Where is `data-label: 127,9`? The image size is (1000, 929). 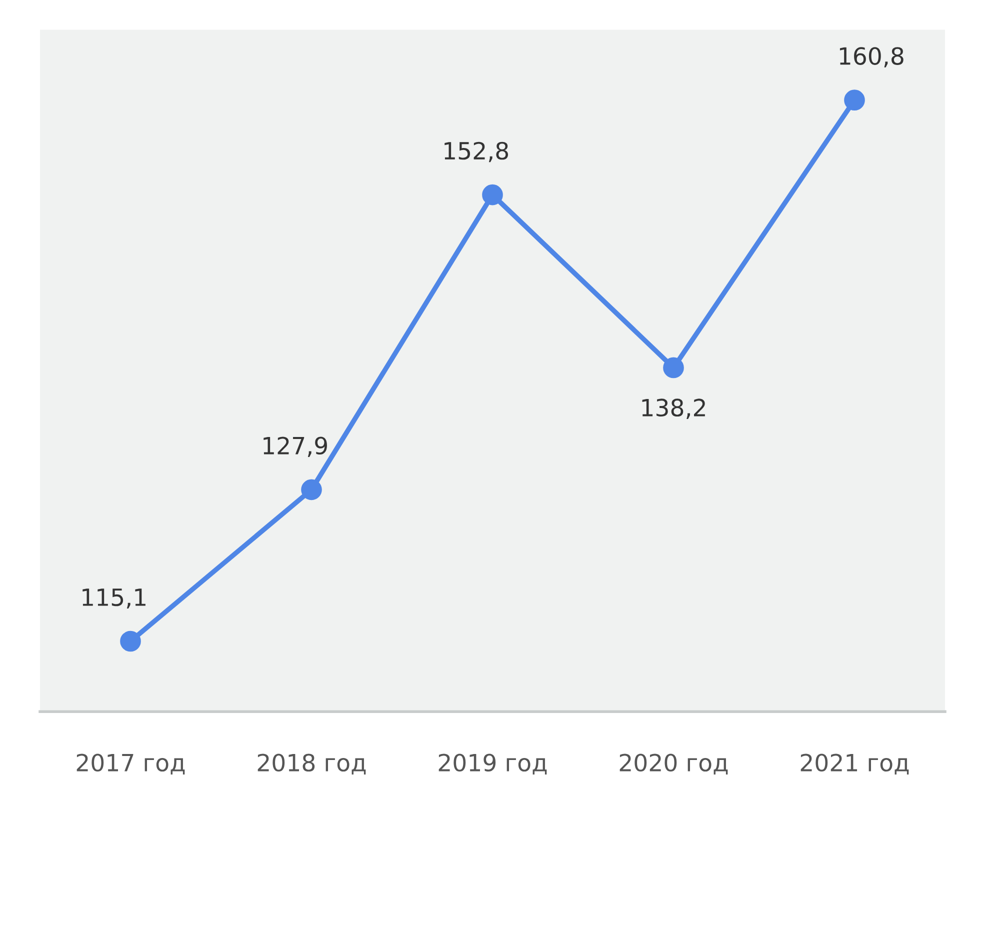
data-label: 127,9 is located at coordinates (295, 446).